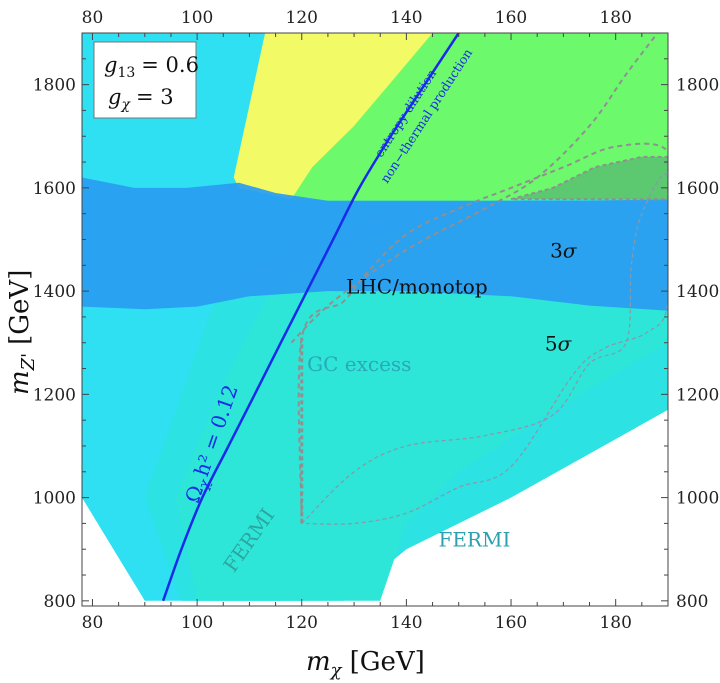  I want to click on legend-box: g13 = 0.6 gχ = 3, so click(146, 80).